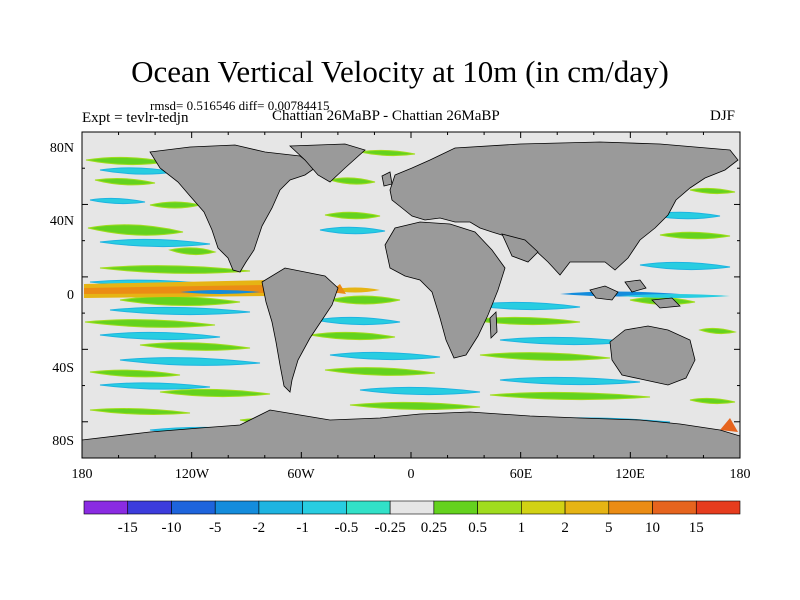  I want to click on africa, so click(445, 290).